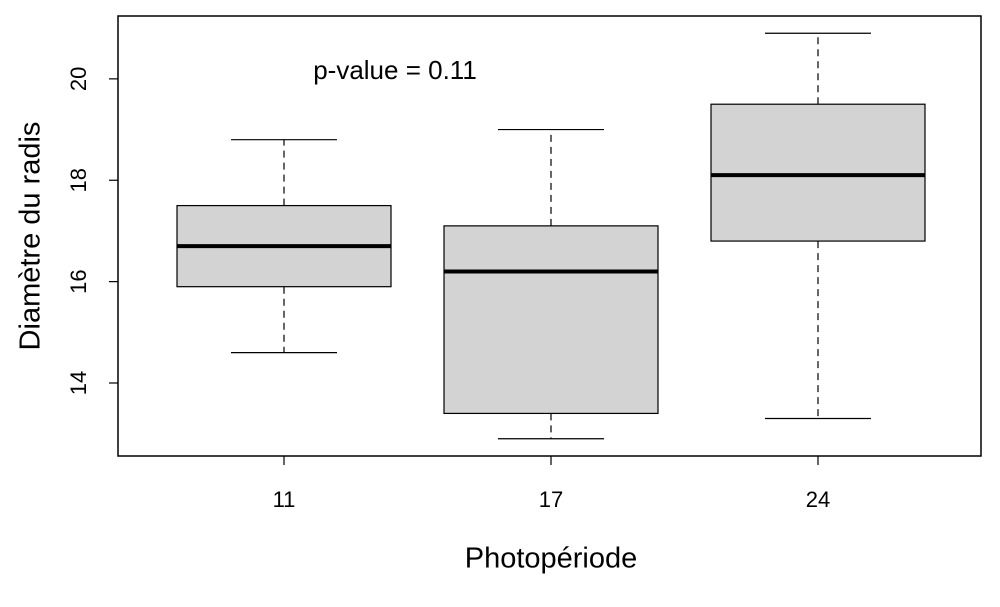 This screenshot has width=1000, height=607. I want to click on y-axis-title: Diamètre du radis, so click(31, 236).